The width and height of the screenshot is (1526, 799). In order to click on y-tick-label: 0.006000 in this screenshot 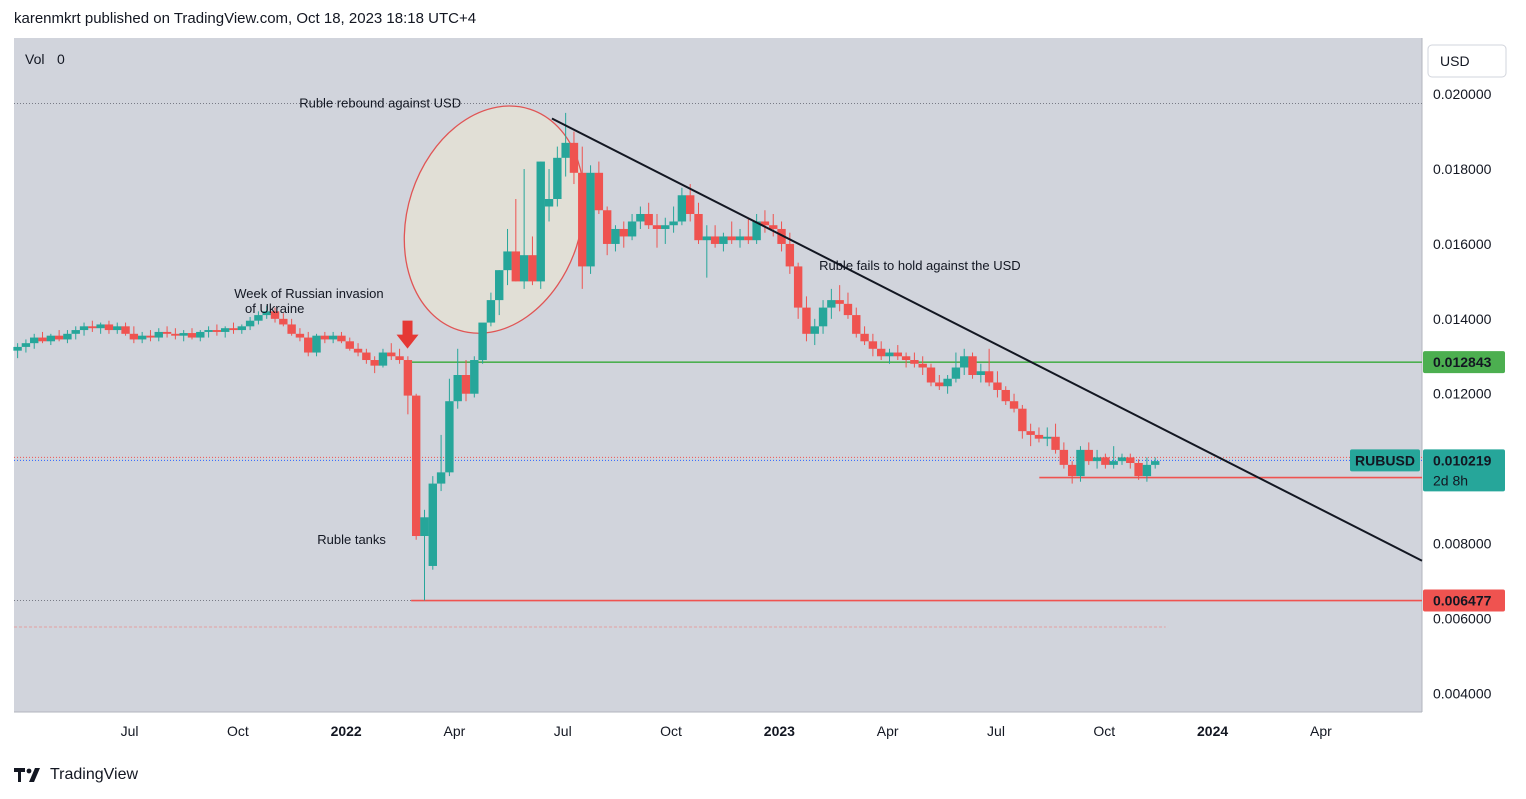, I will do `click(1462, 618)`.